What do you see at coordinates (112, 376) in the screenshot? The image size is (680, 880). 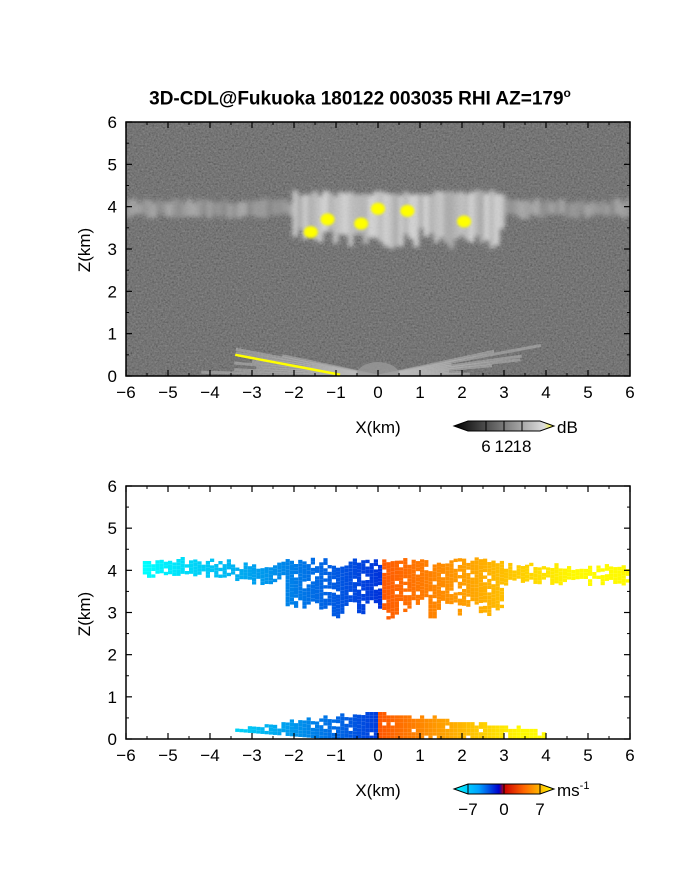 I see `reflectivity-ytick-label: 0` at bounding box center [112, 376].